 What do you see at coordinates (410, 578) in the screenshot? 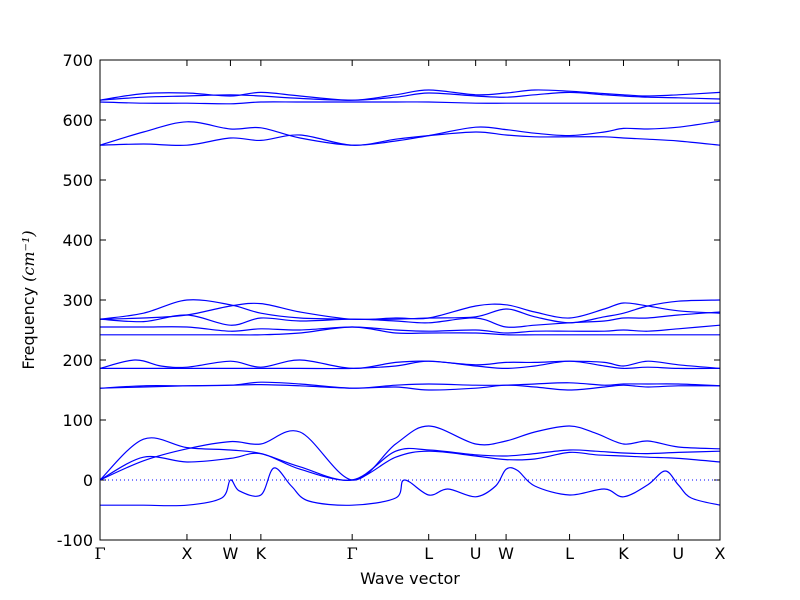
I see `x-axis-label: Wave vector` at bounding box center [410, 578].